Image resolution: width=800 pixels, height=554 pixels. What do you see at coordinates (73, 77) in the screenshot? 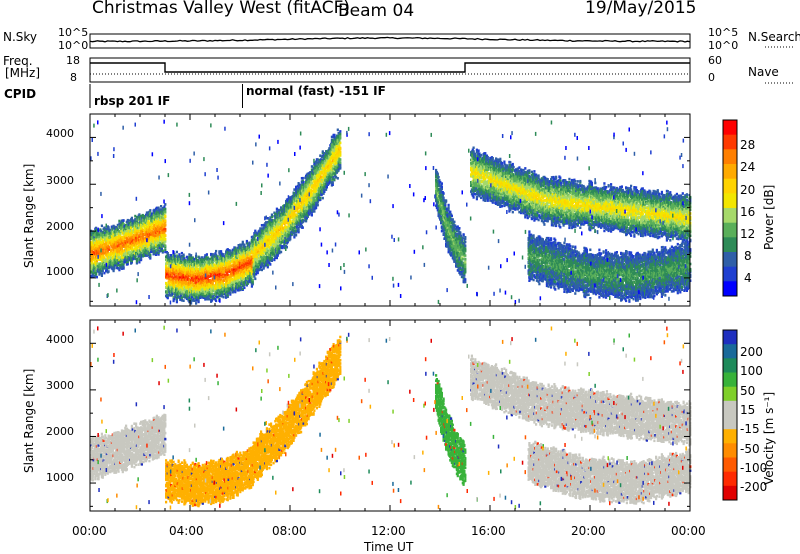
I see `freq-tick-bottom: 8` at bounding box center [73, 77].